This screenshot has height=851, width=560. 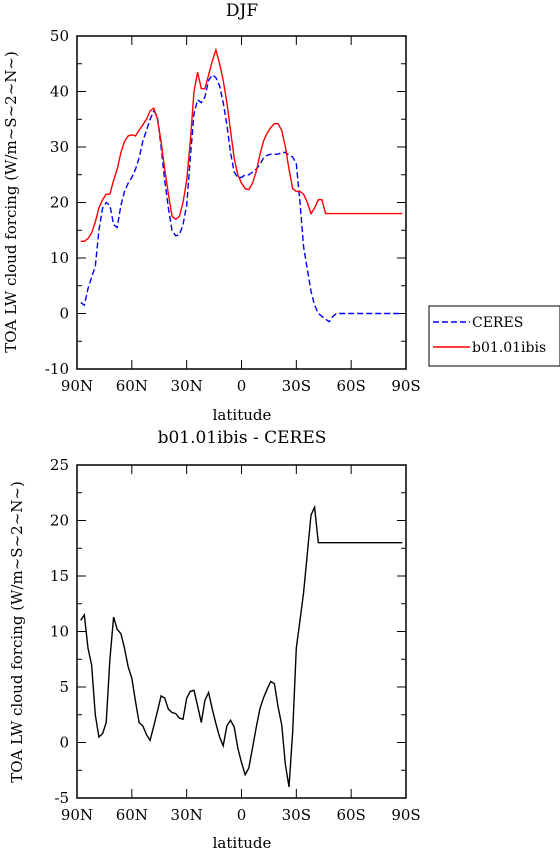 What do you see at coordinates (132, 815) in the screenshot?
I see `chart1-x-tick-label: 60N` at bounding box center [132, 815].